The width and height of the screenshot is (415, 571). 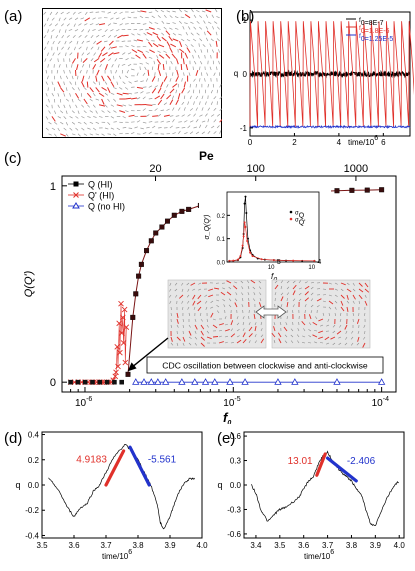 I want to click on x-tick-label: 4, so click(x=339, y=142).